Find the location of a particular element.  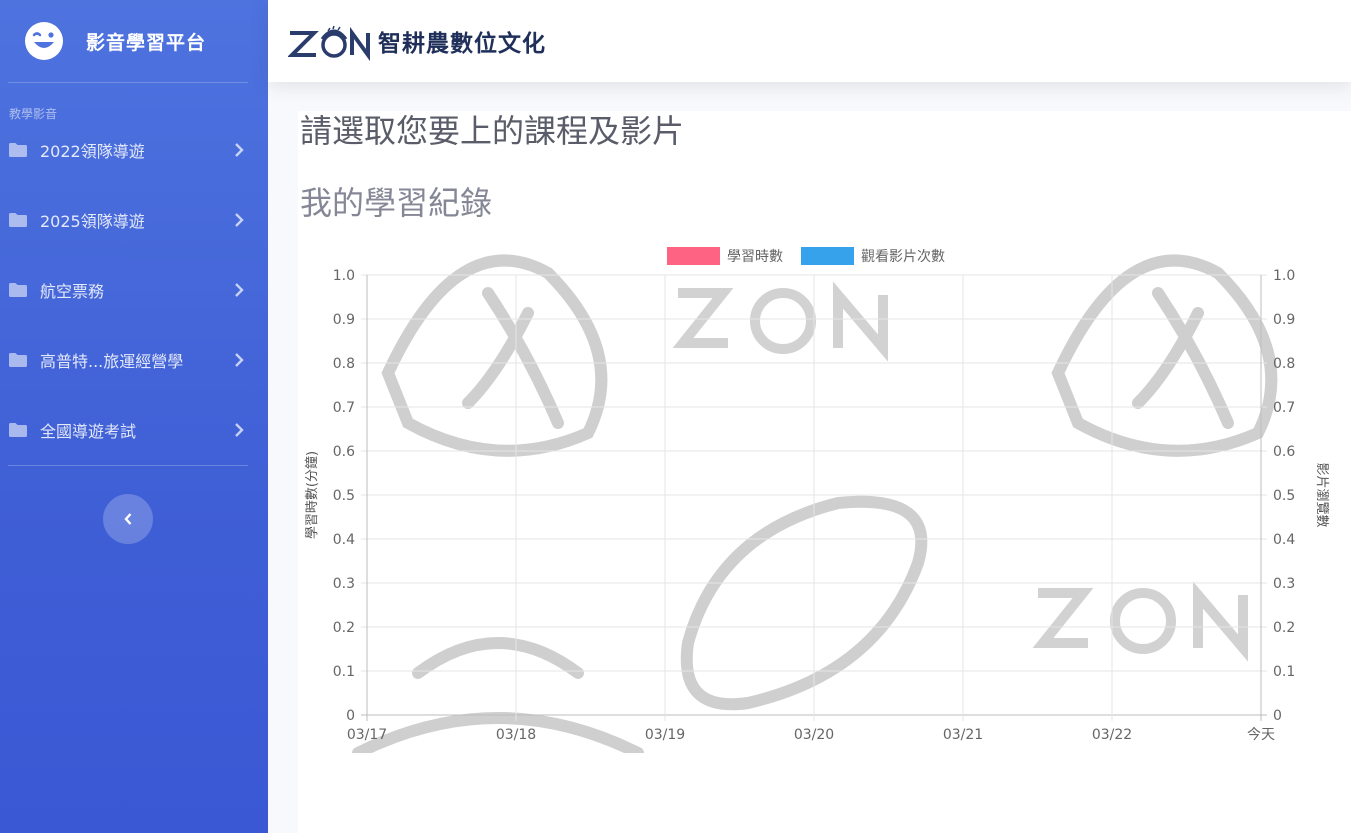

y2-tick-label: 0.4 is located at coordinates (1284, 540).